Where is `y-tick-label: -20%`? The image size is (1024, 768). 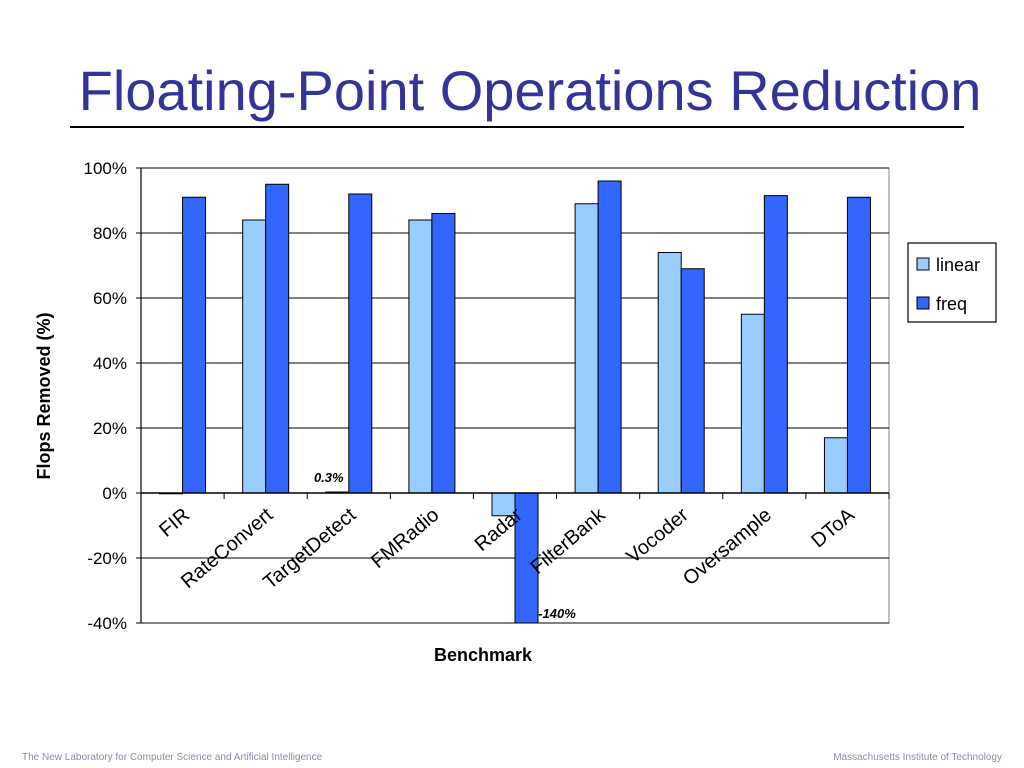
y-tick-label: -20% is located at coordinates (107, 558).